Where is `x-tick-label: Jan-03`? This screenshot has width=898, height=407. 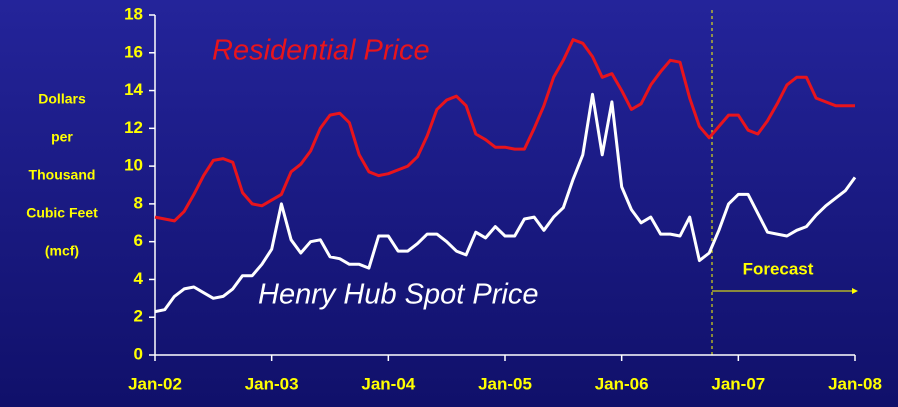 x-tick-label: Jan-03 is located at coordinates (272, 383).